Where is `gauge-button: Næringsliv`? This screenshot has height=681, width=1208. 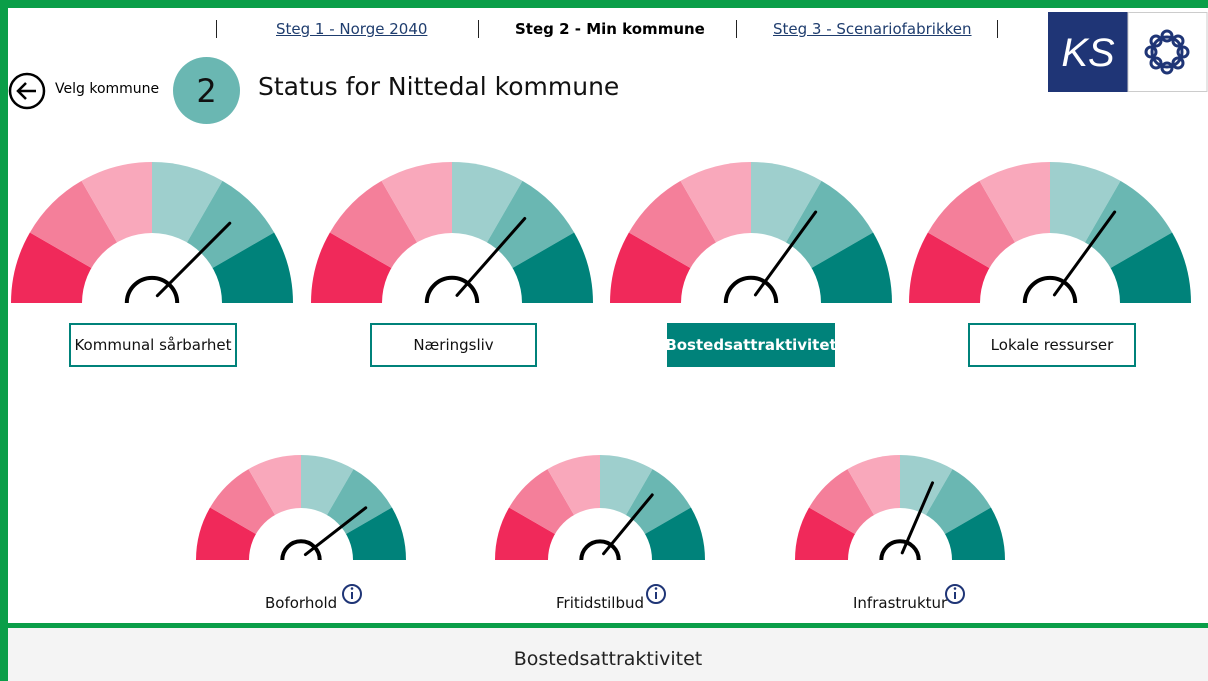 gauge-button: Næringsliv is located at coordinates (453, 345).